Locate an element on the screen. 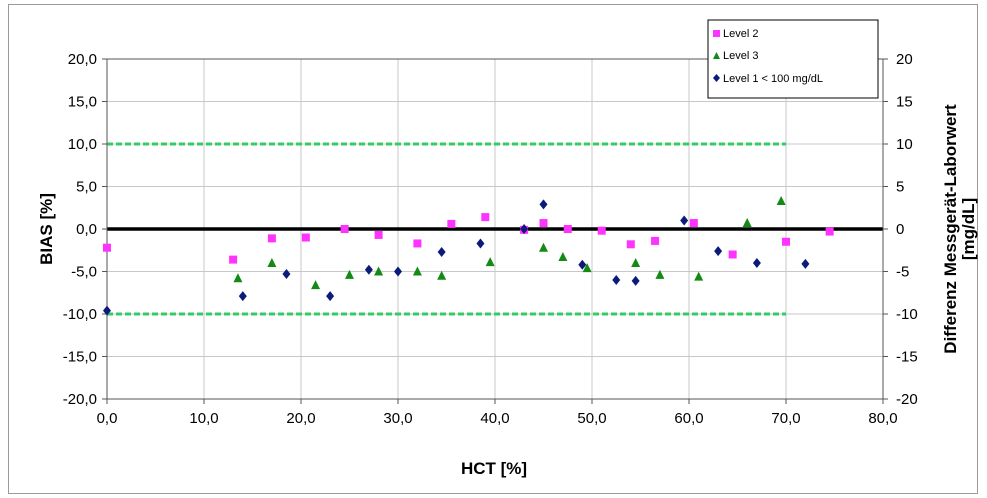 The height and width of the screenshot is (498, 987). y2-tick-label: 0 is located at coordinates (900, 229).